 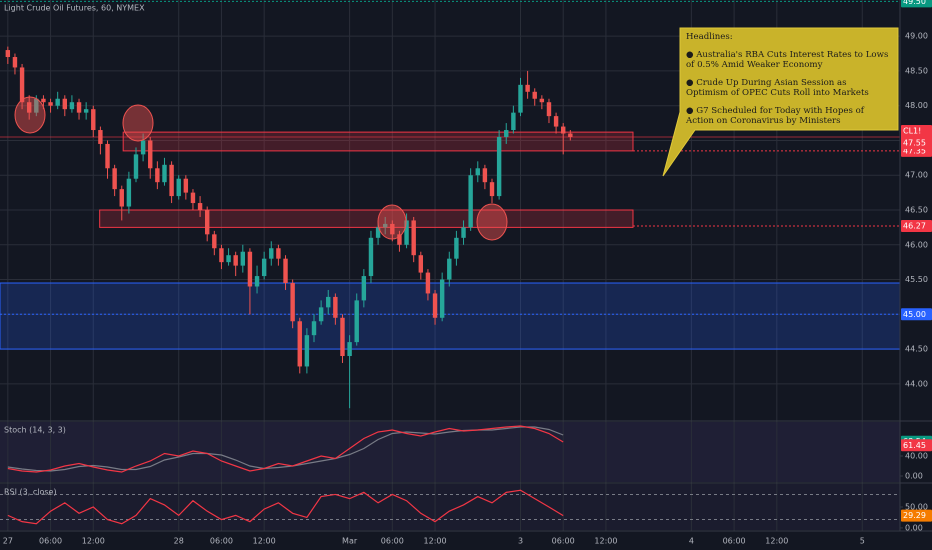 I want to click on highlight-ellipse, so click(x=492, y=222).